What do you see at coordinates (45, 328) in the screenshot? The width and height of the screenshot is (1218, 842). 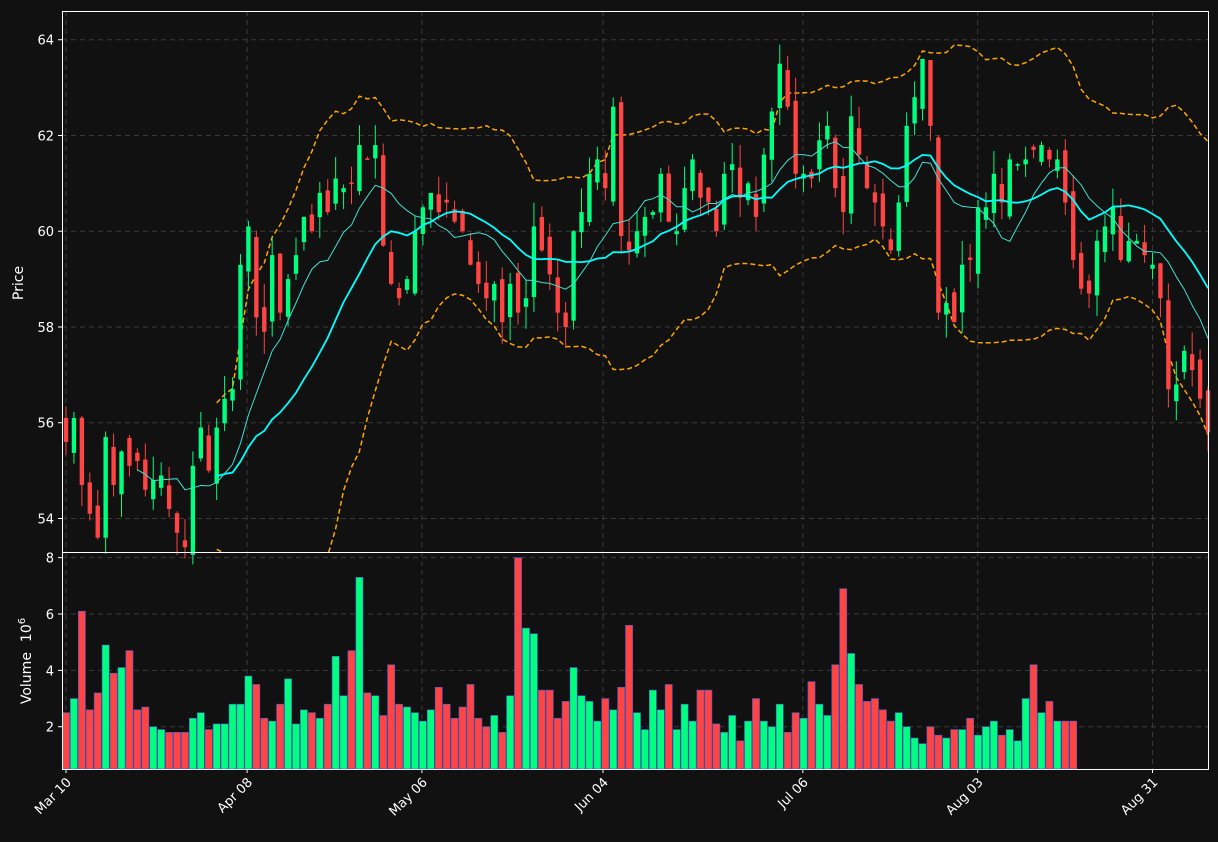 I see `price-tick-label: 58` at bounding box center [45, 328].